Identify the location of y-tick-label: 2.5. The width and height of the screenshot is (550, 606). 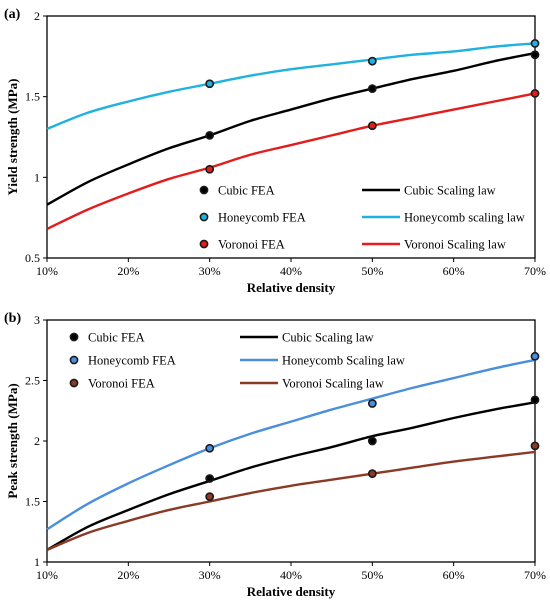
(32, 381).